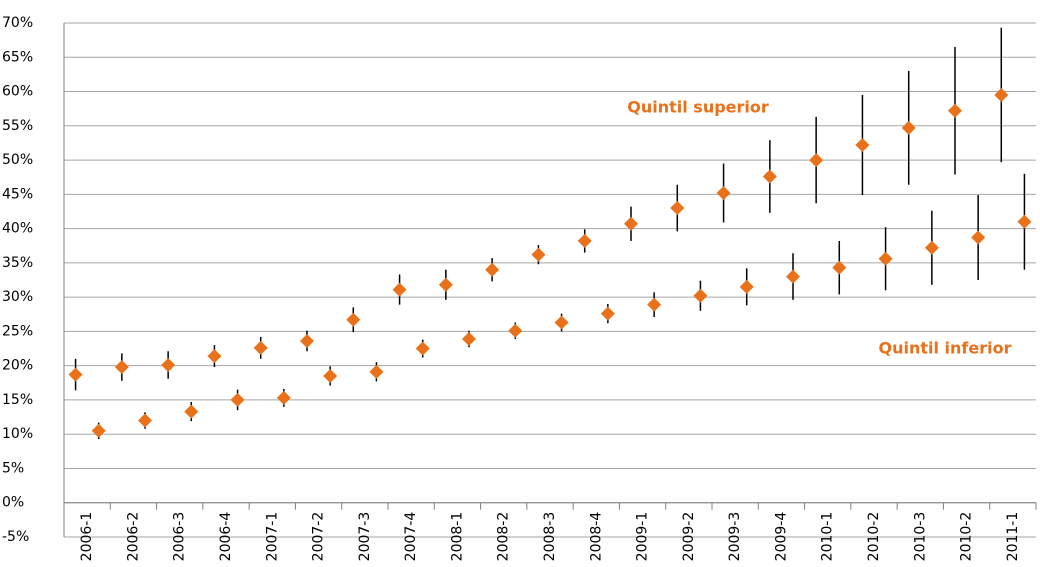 The height and width of the screenshot is (567, 1040). Describe the element at coordinates (596, 537) in the screenshot. I see `x-tick-label: 2008-4` at that location.